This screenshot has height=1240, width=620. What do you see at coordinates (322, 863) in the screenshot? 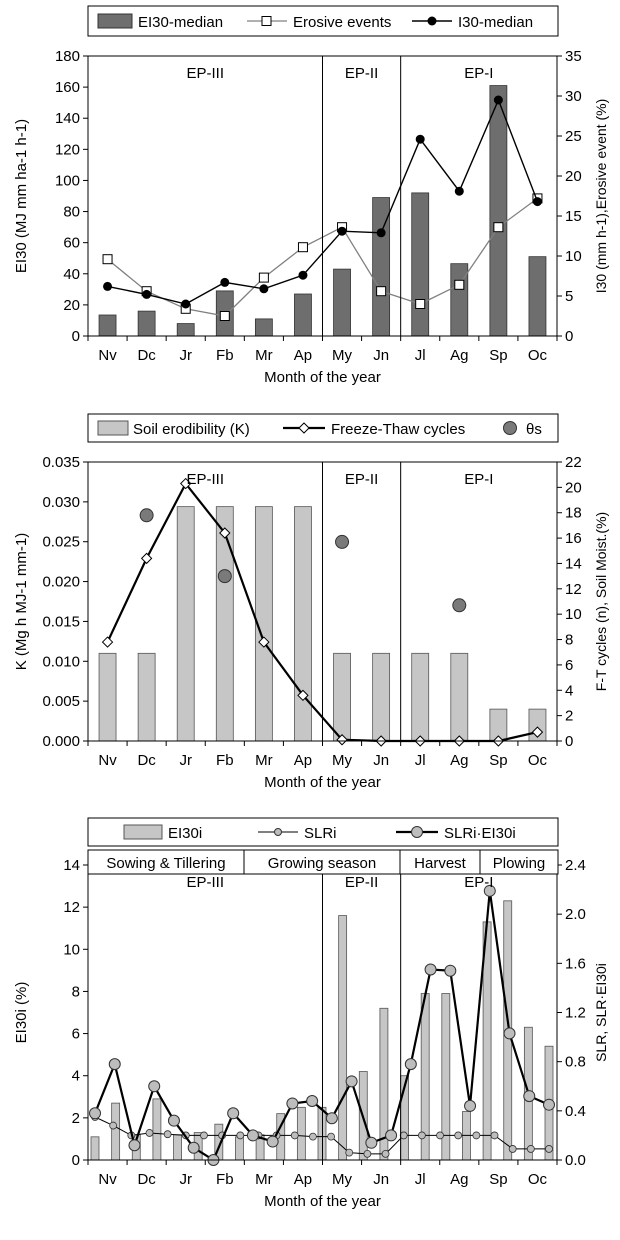
I see `stage-label: Growing season` at bounding box center [322, 863].